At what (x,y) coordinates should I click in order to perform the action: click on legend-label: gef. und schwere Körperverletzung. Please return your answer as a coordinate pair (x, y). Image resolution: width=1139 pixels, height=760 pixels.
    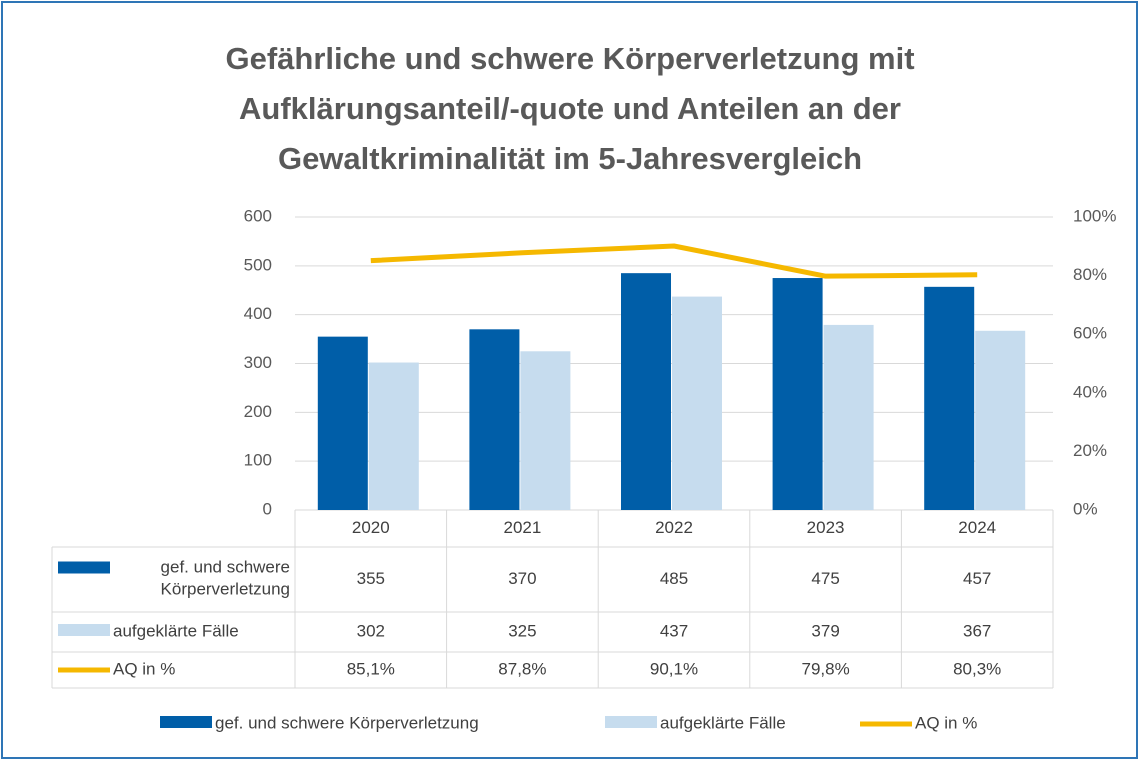
    Looking at the image, I should click on (347, 722).